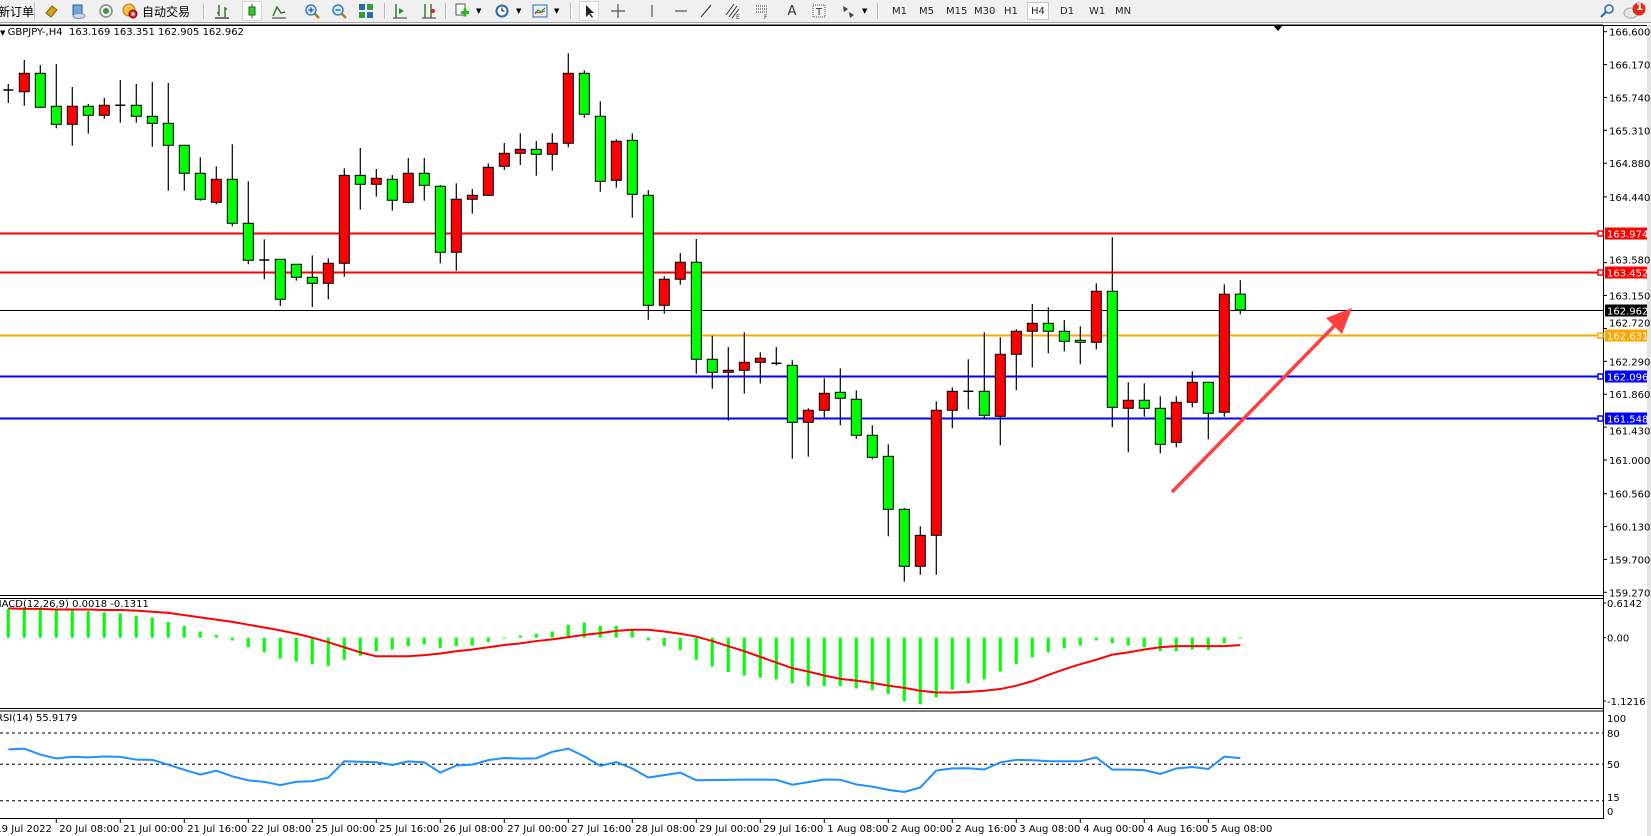 The image size is (1651, 836). What do you see at coordinates (1635, 11) in the screenshot?
I see `notification-icon: 1` at bounding box center [1635, 11].